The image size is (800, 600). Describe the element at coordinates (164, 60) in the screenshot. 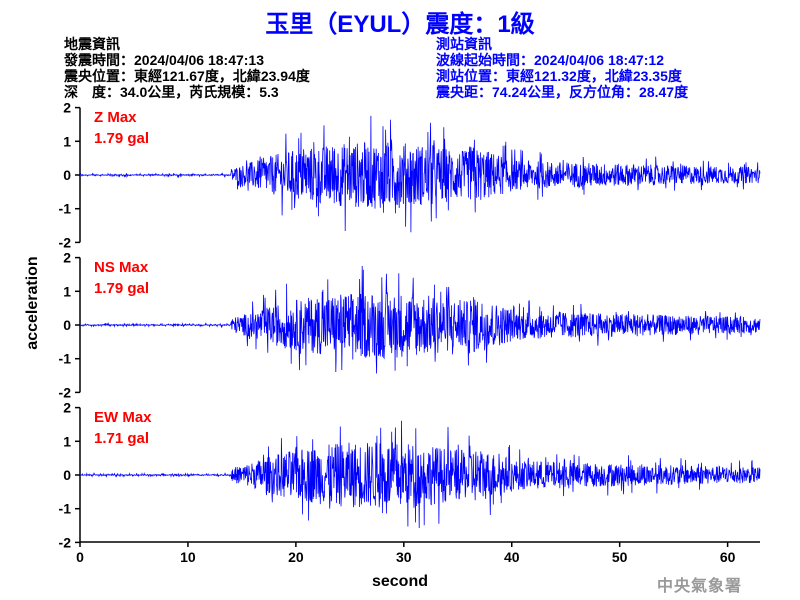

I see `origin-time: 發震時間：2024/04/06 18:47:13` at that location.